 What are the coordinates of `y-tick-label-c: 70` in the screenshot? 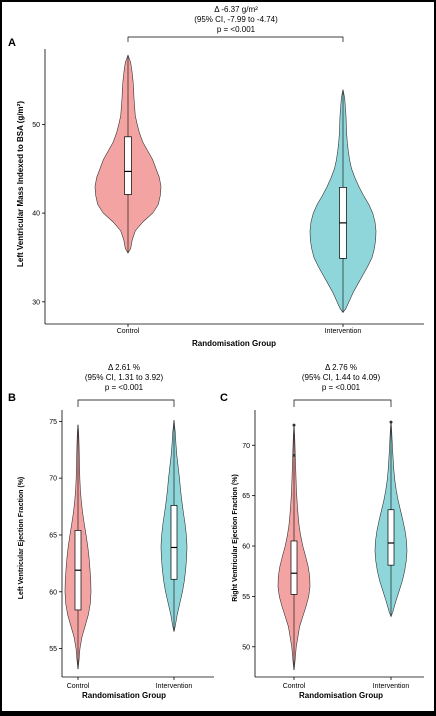 It's located at (246, 446).